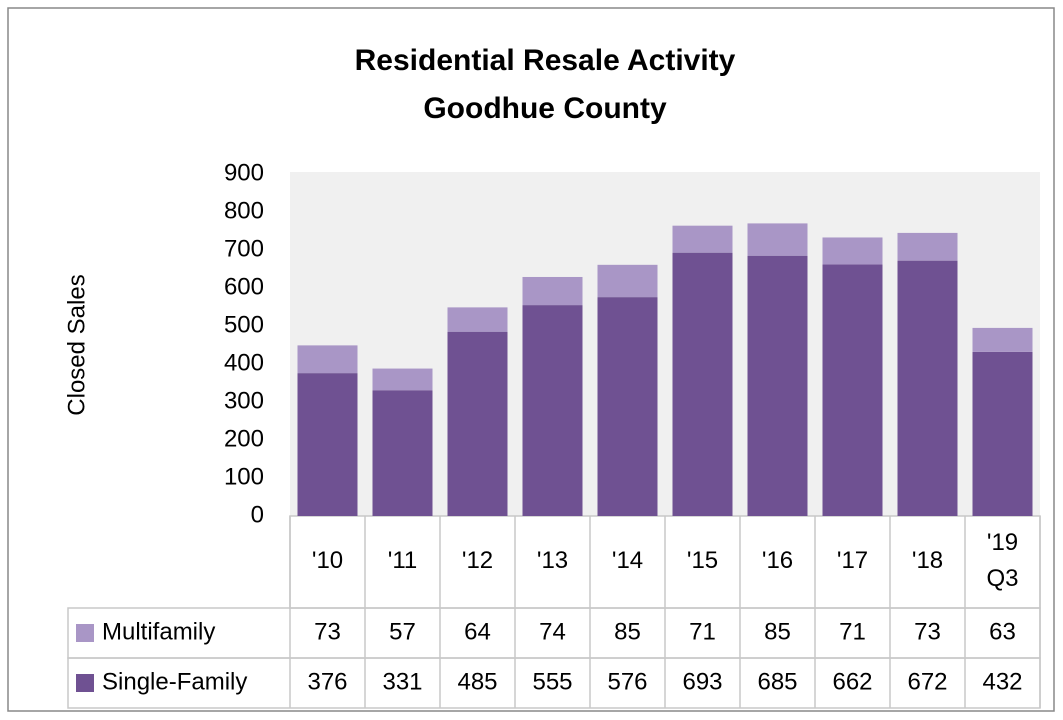 Image resolution: width=1063 pixels, height=720 pixels. What do you see at coordinates (477, 560) in the screenshot?
I see `x-tick-label: '12` at bounding box center [477, 560].